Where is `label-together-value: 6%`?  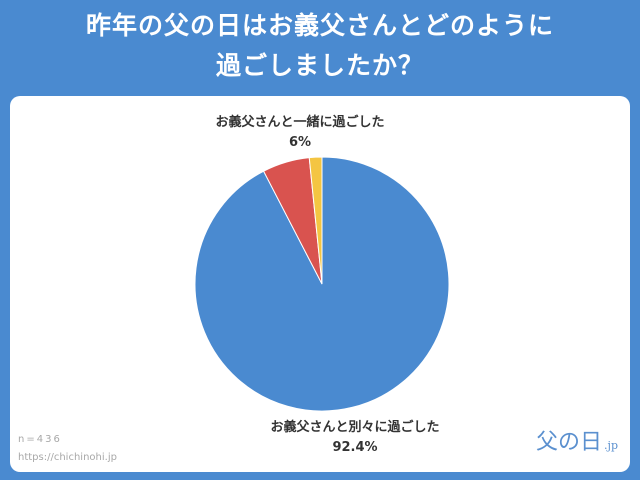 label-together-value: 6% is located at coordinates (300, 142).